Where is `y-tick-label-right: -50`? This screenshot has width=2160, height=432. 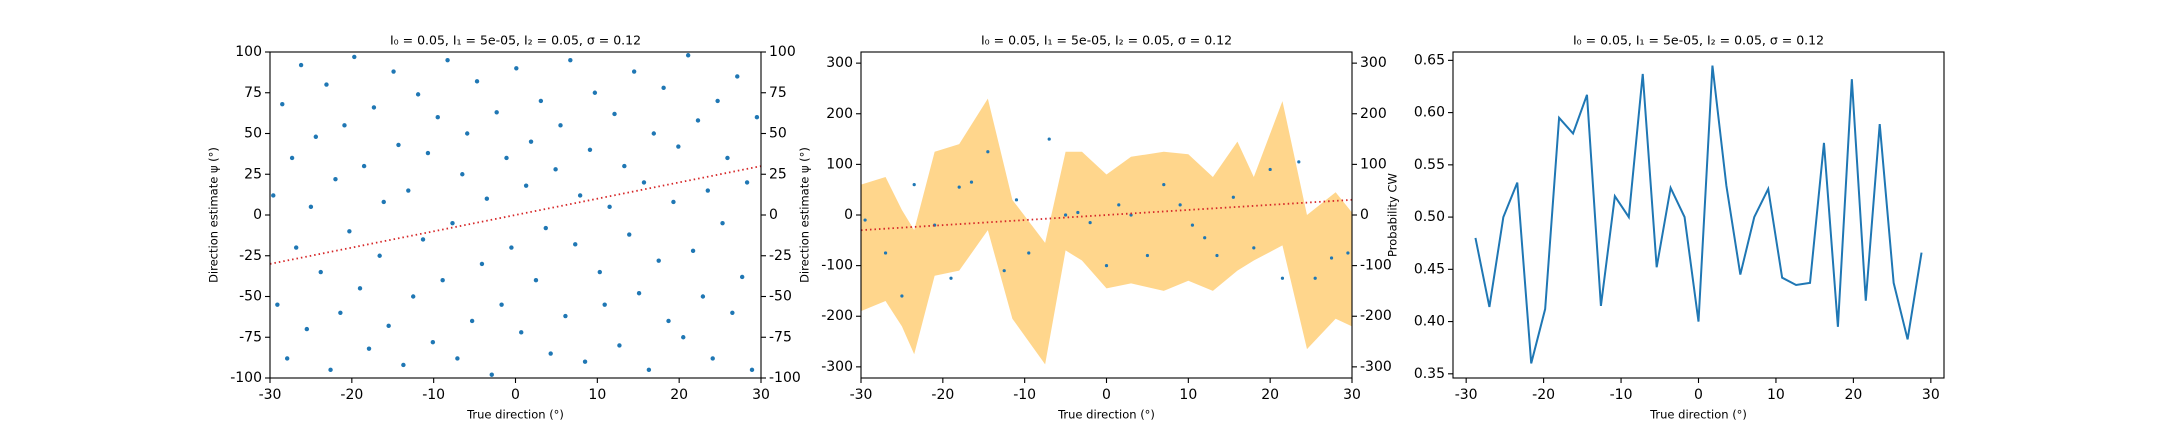 y-tick-label-right: -50 is located at coordinates (780, 297).